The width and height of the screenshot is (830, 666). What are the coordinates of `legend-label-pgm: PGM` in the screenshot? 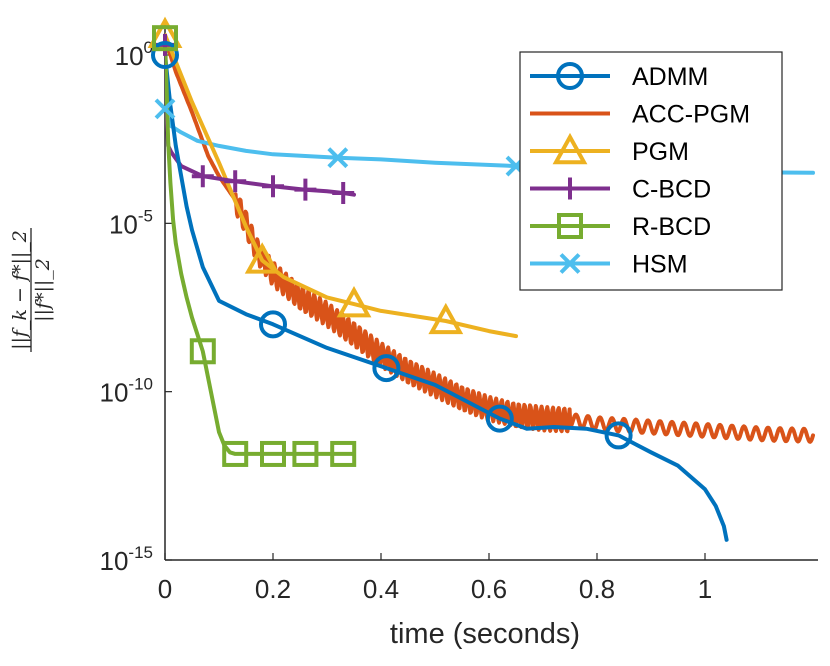 It's located at (660, 152).